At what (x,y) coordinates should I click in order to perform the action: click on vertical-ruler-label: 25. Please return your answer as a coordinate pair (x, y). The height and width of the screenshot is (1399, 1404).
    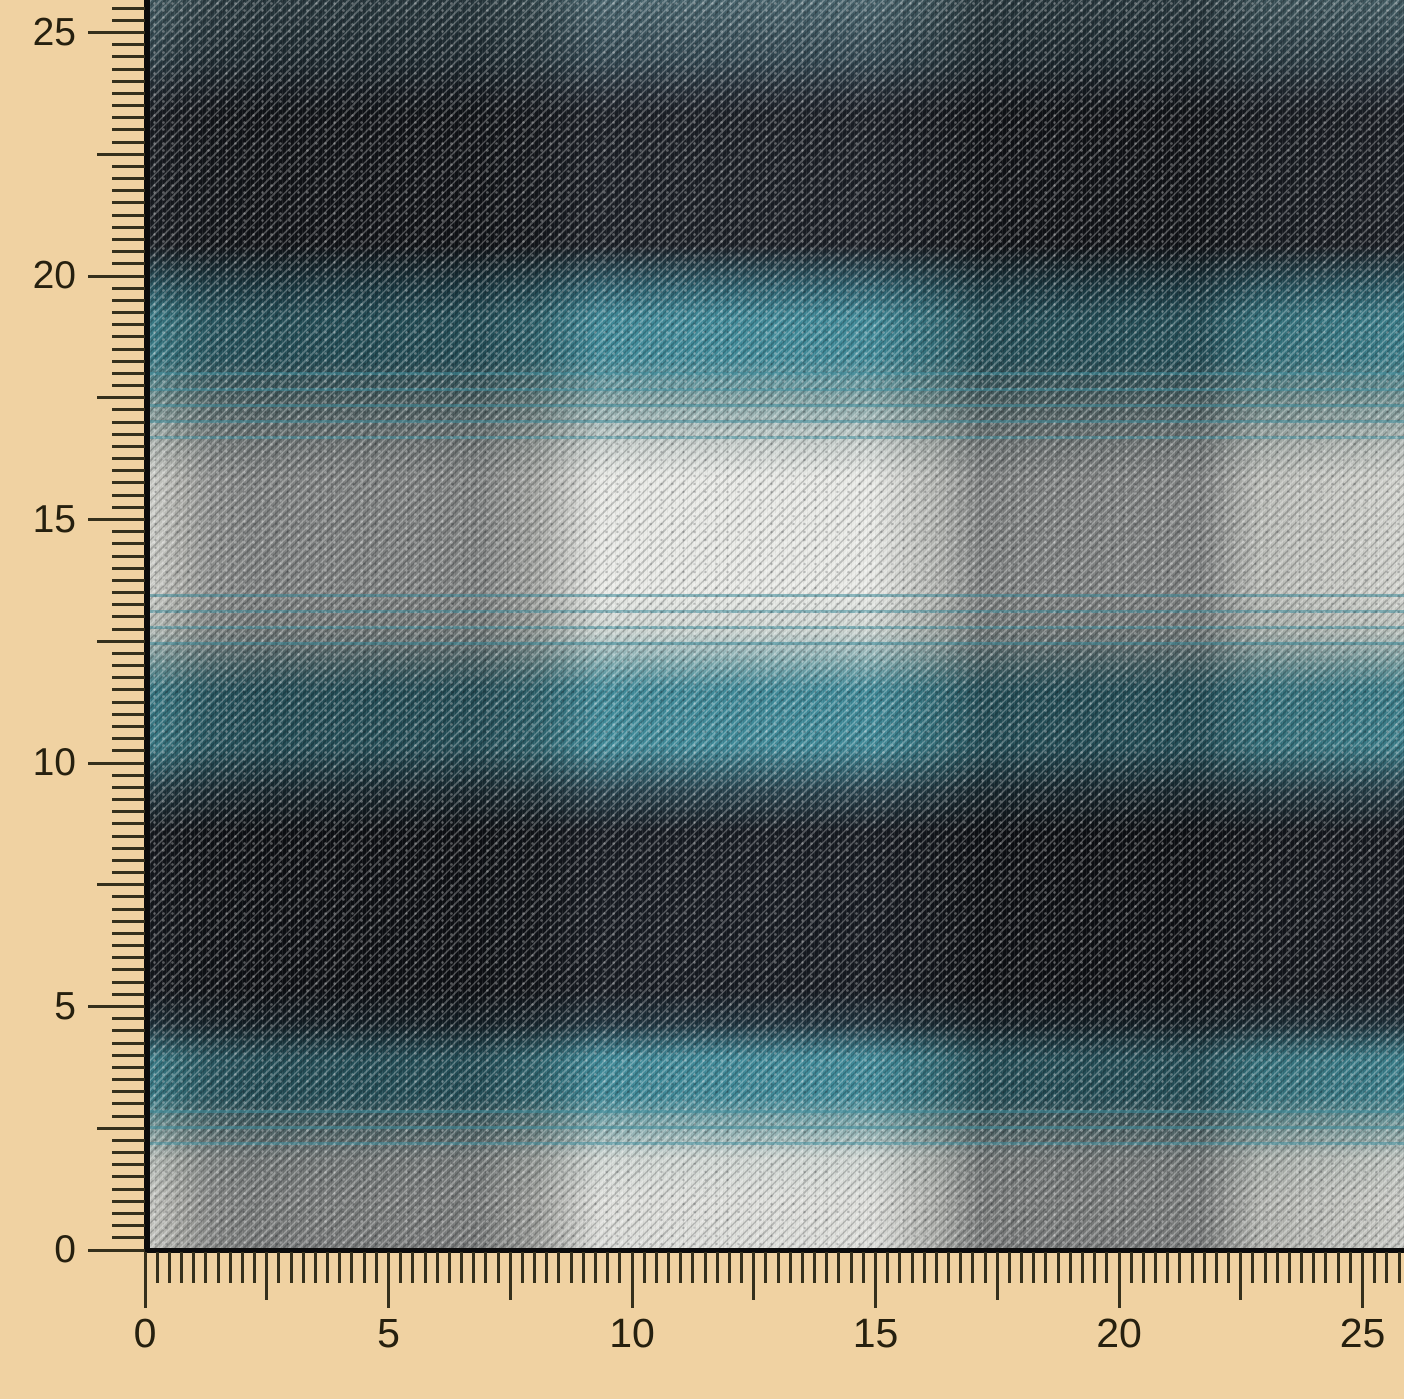
    Looking at the image, I should click on (54, 32).